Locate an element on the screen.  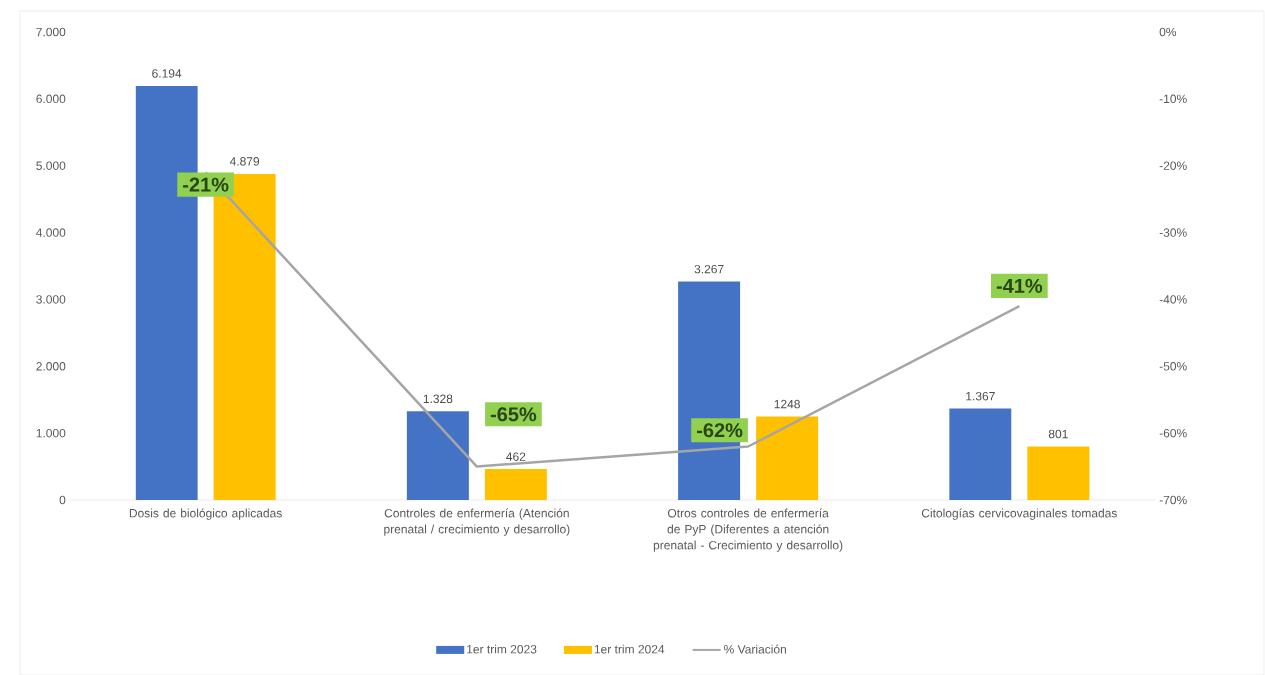
y-tick-label: 6.000 is located at coordinates (51, 99).